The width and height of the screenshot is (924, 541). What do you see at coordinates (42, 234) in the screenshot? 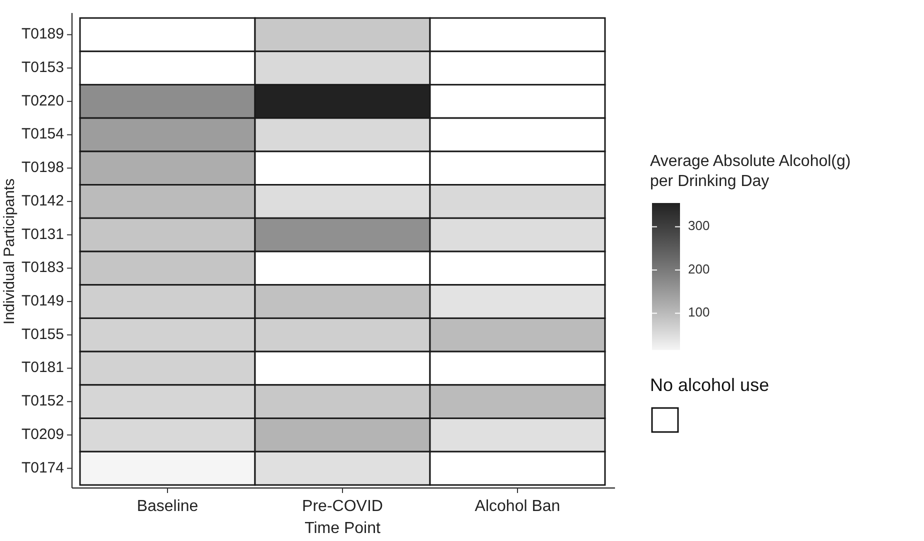
I see `y-tick-label: T0131` at bounding box center [42, 234].